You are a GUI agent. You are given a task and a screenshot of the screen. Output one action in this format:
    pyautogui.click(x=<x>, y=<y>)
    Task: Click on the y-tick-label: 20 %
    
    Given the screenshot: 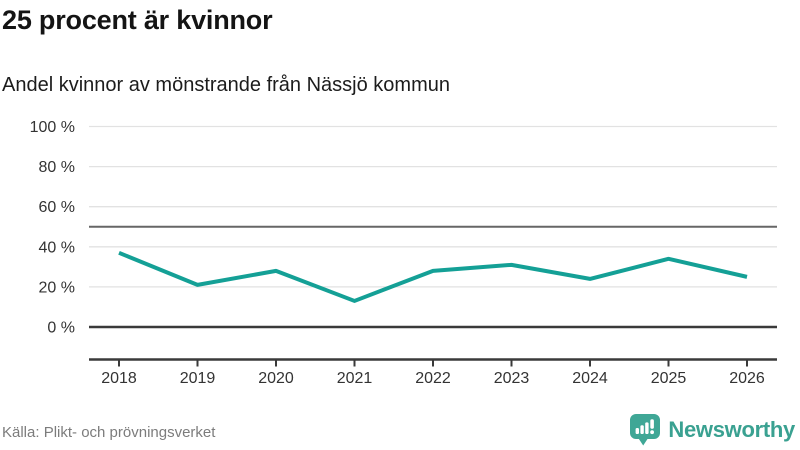 What is the action you would take?
    pyautogui.click(x=57, y=287)
    